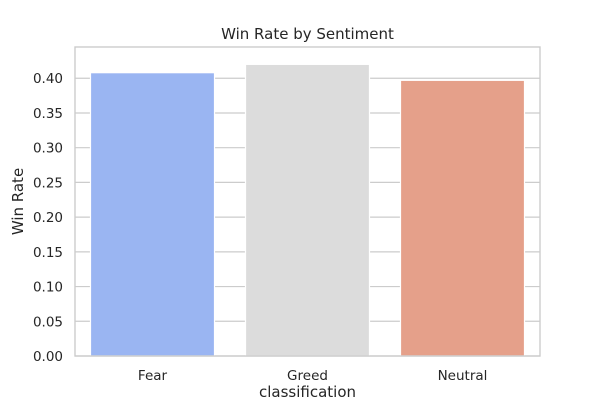  Describe the element at coordinates (463, 376) in the screenshot. I see `x-tick-label: Neutral` at that location.